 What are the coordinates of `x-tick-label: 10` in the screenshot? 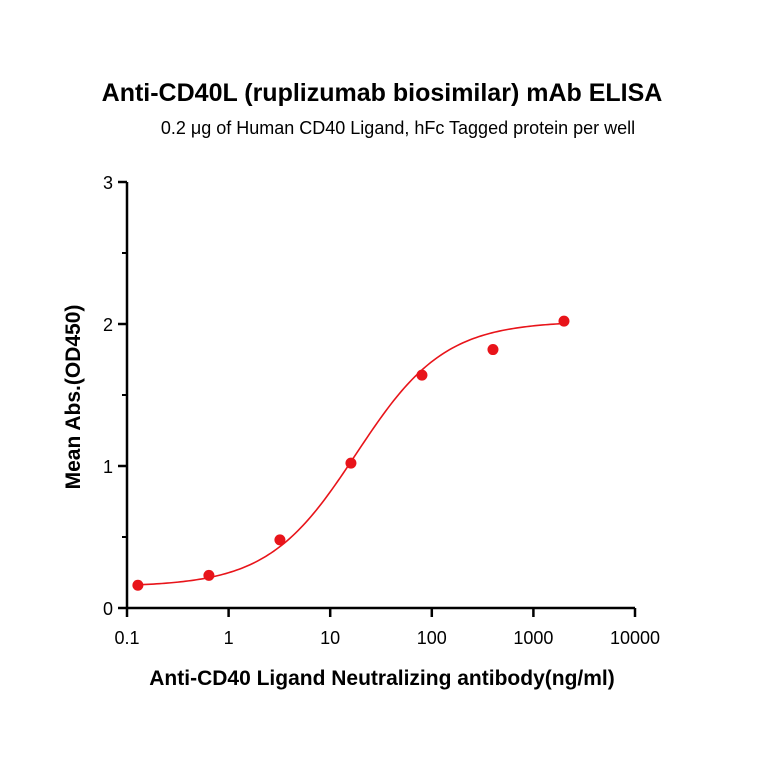 It's located at (330, 638).